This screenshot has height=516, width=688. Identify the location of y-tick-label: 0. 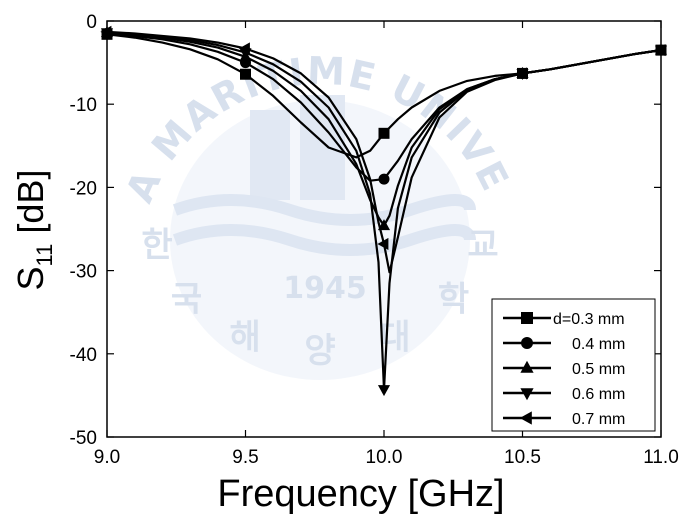
(91, 22).